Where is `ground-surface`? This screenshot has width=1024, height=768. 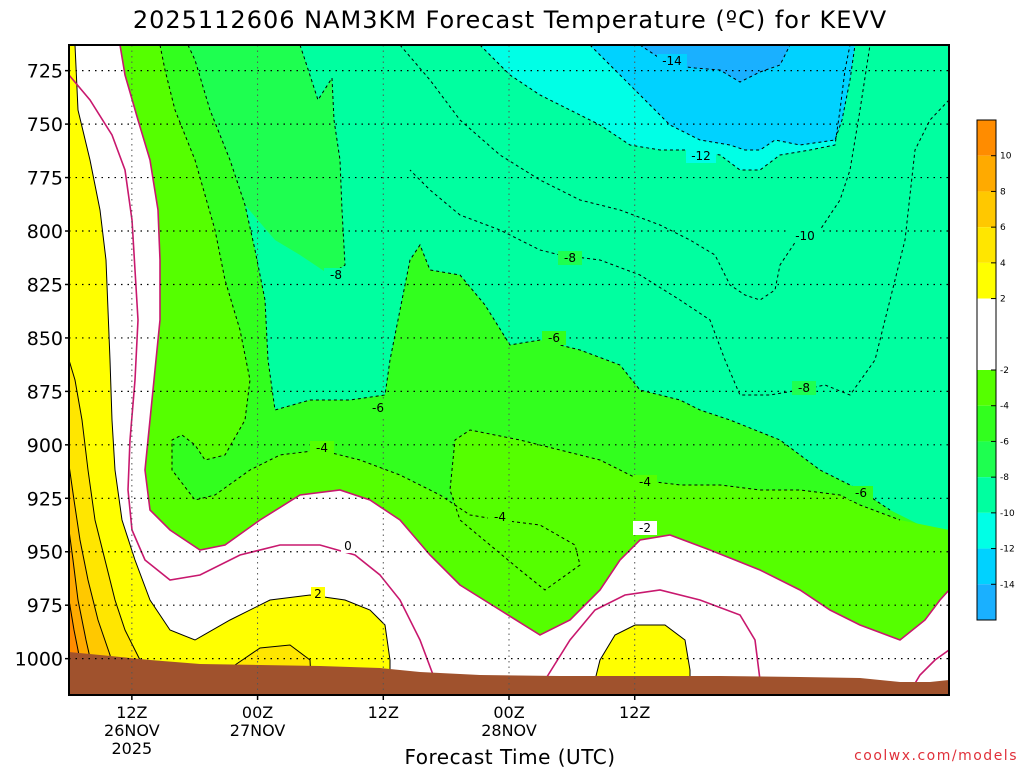 ground-surface is located at coordinates (509, 673).